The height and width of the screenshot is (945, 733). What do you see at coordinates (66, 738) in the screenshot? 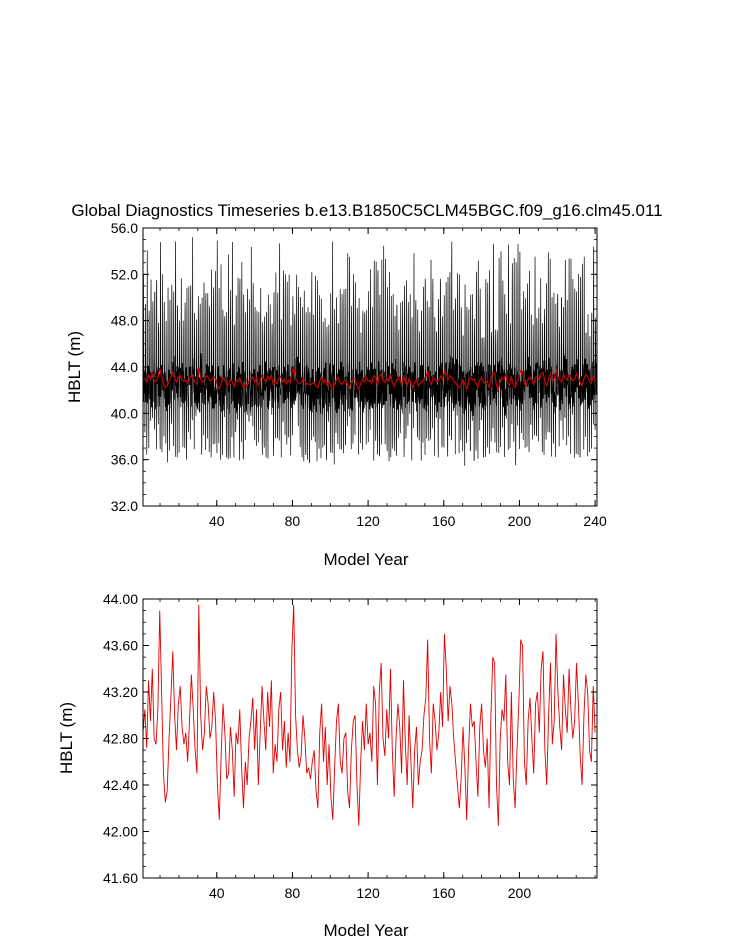
I see `bottom-y-axis-label: HBLT (m)` at bounding box center [66, 738].